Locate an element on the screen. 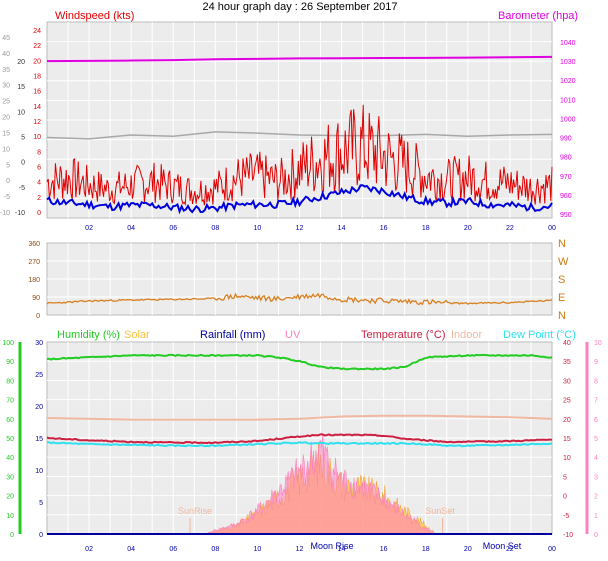  tick-uv: 1 is located at coordinates (596, 516).